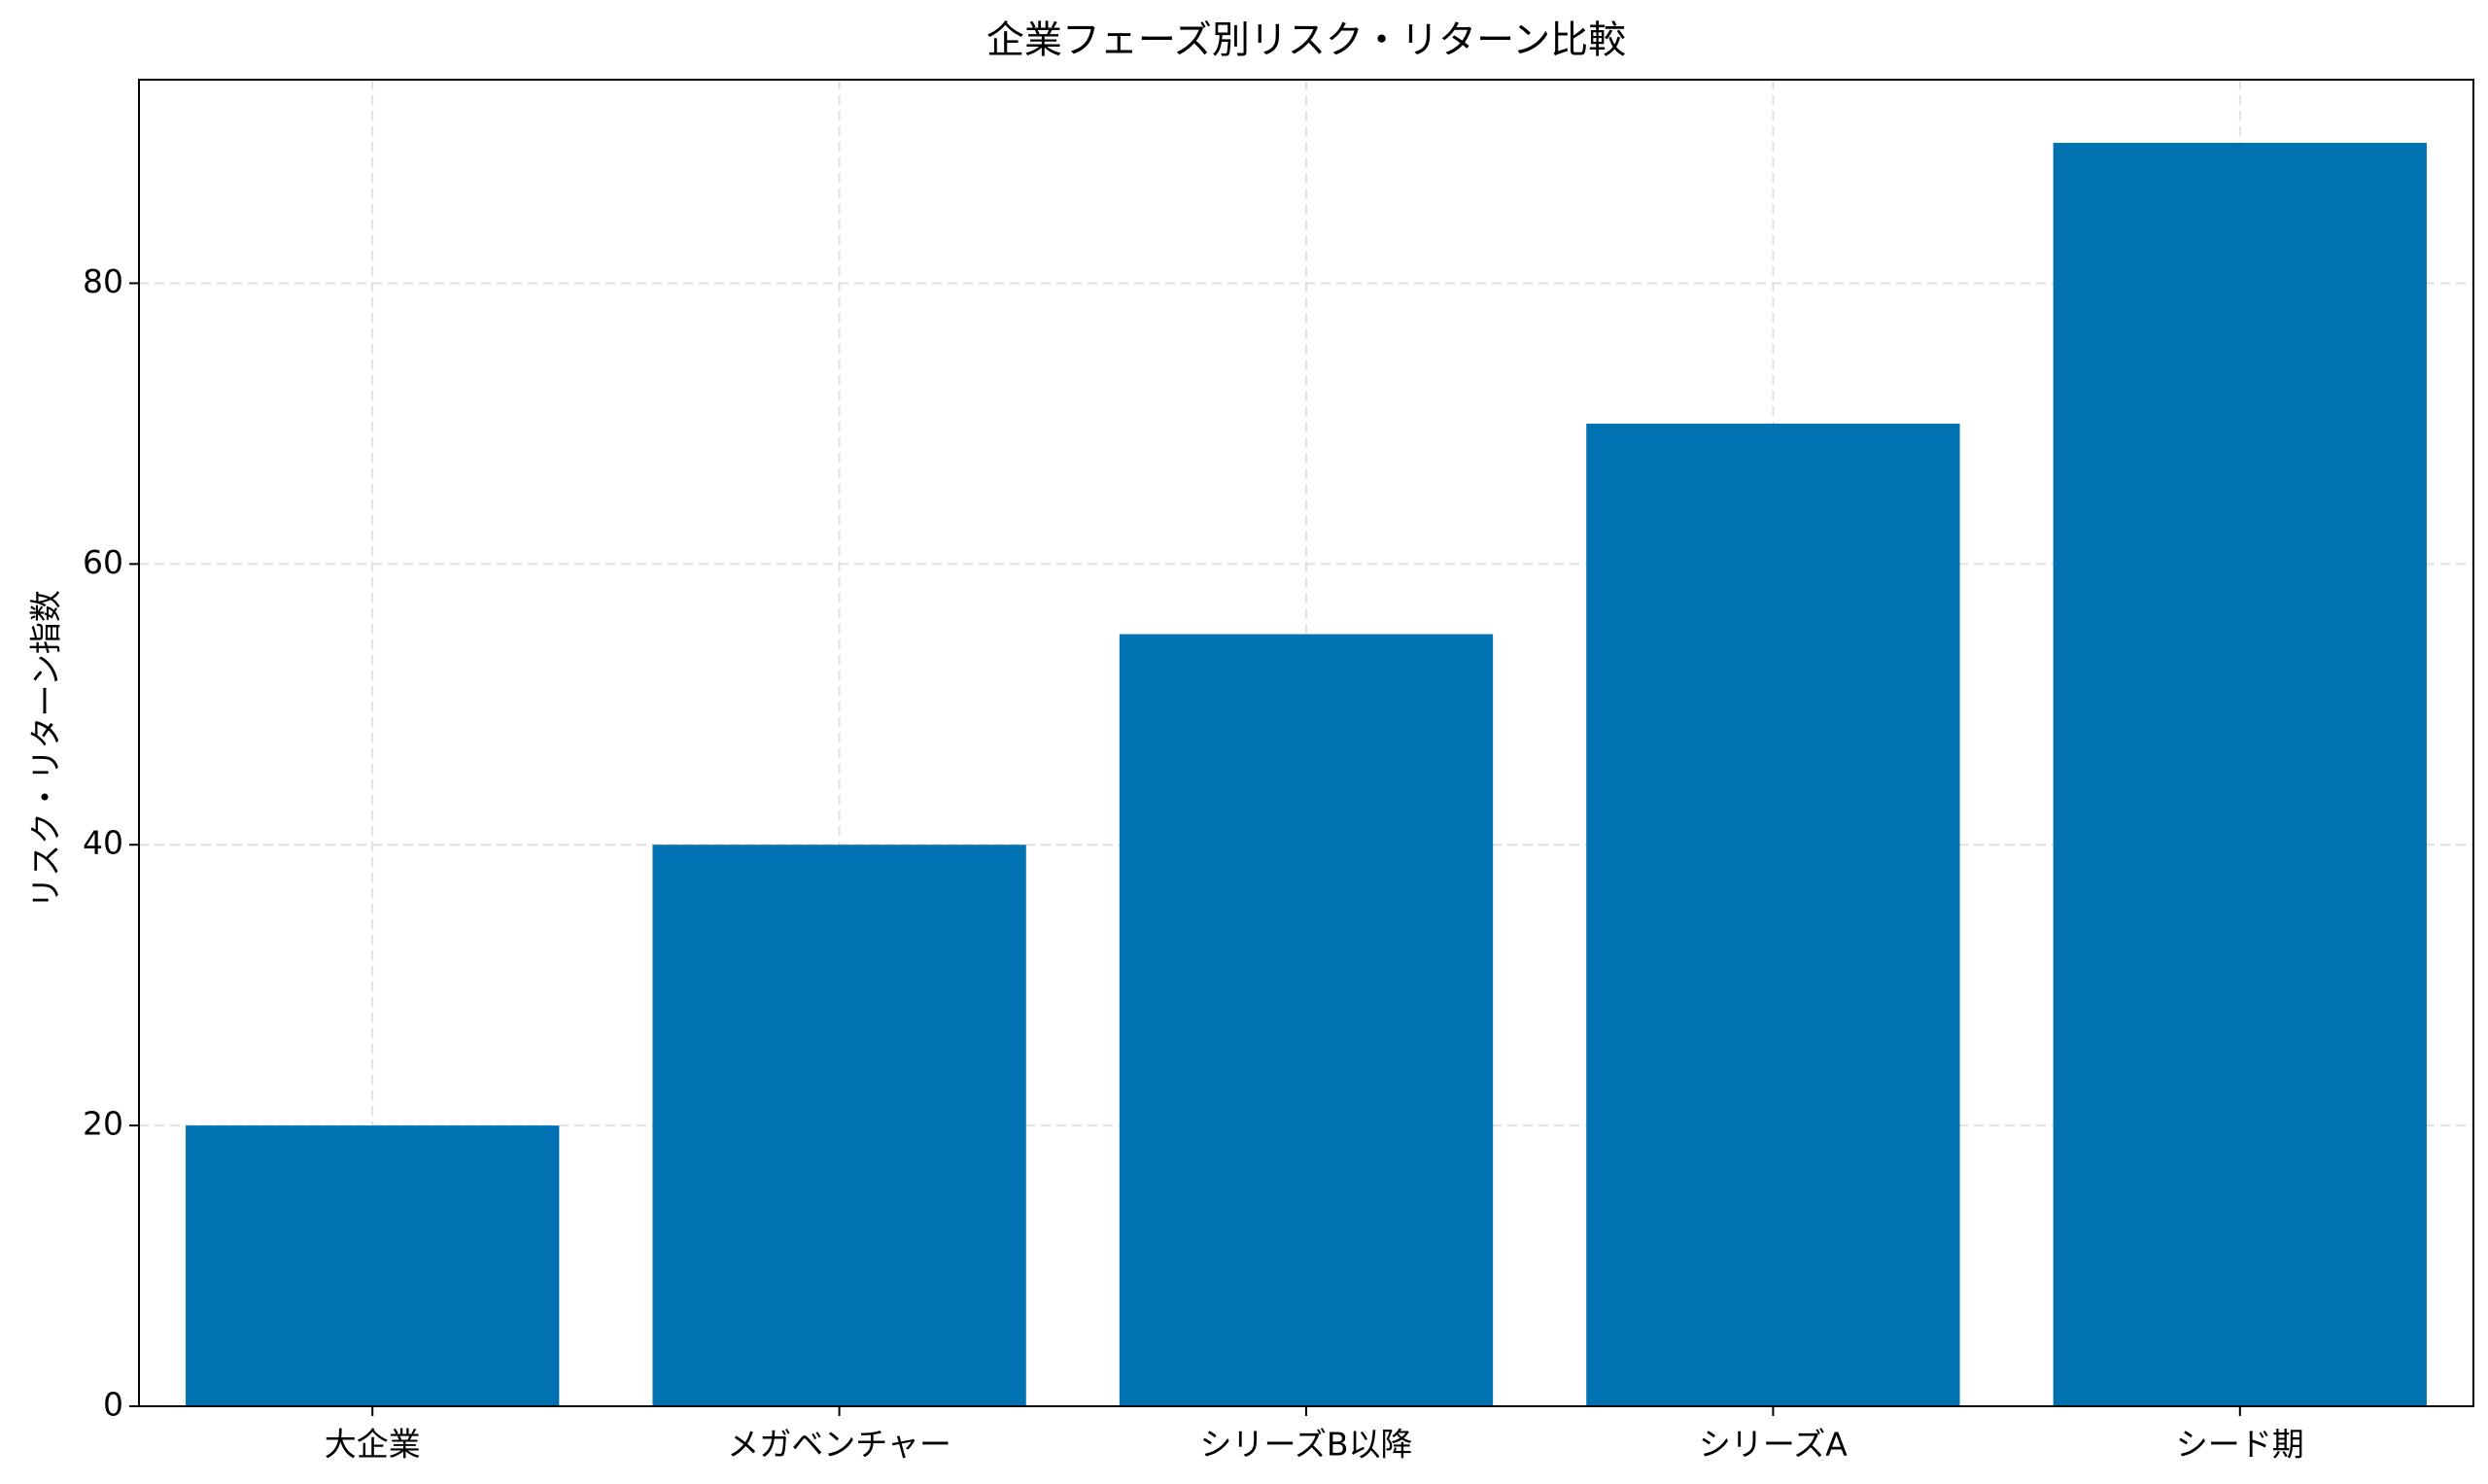 This screenshot has width=2488, height=1484. What do you see at coordinates (103, 1124) in the screenshot?
I see `y-tick-label: 20` at bounding box center [103, 1124].